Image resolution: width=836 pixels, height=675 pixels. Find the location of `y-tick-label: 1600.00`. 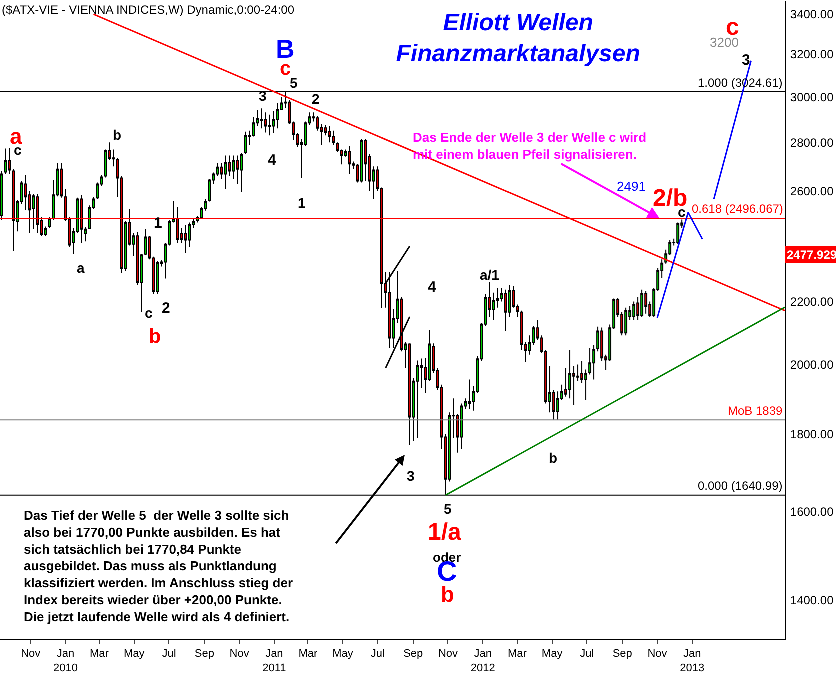

y-tick-label: 1600.00 is located at coordinates (812, 512).